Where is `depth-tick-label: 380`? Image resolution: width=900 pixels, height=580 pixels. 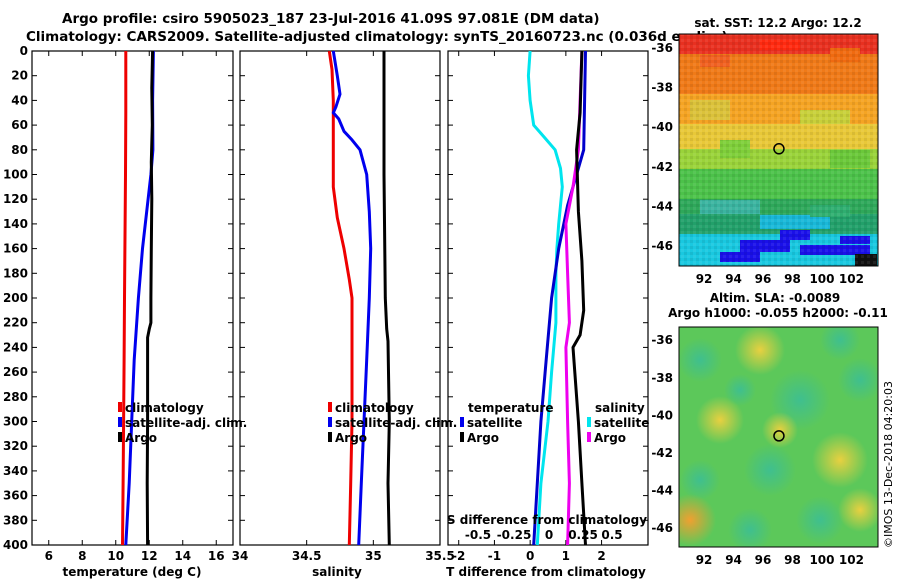 depth-tick-label: 380 is located at coordinates (15, 520).